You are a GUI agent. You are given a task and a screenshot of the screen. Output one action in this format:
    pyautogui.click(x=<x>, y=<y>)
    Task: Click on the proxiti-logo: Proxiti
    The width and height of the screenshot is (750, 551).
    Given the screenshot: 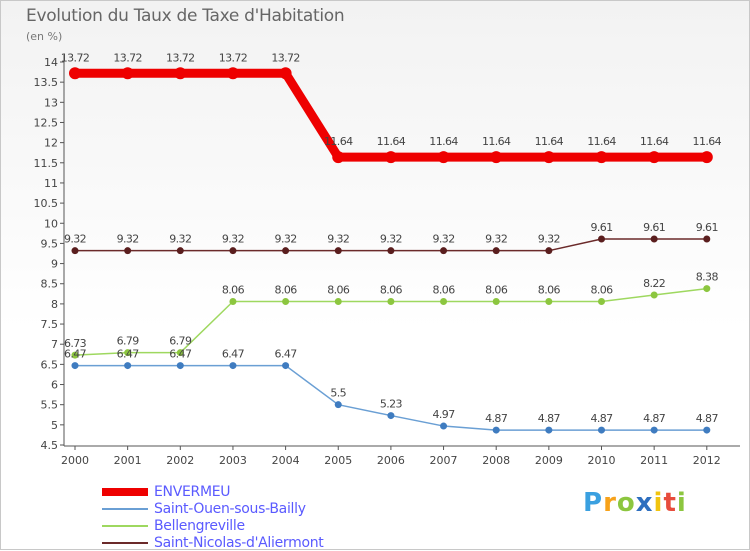 What is the action you would take?
    pyautogui.click(x=635, y=503)
    